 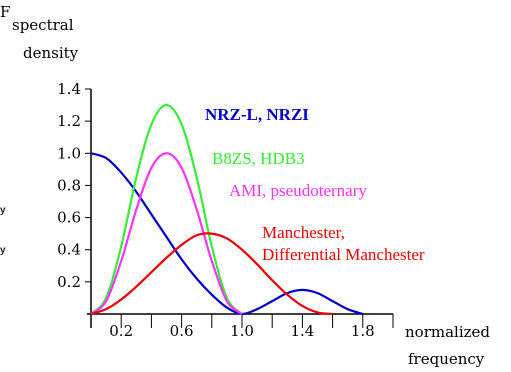 I want to click on x-tick-label: 1.0, so click(x=242, y=331).